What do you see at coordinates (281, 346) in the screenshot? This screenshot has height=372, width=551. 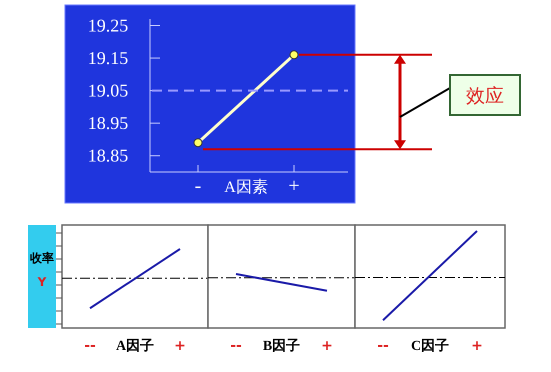 I see `x-axis-title: B因子` at bounding box center [281, 346].